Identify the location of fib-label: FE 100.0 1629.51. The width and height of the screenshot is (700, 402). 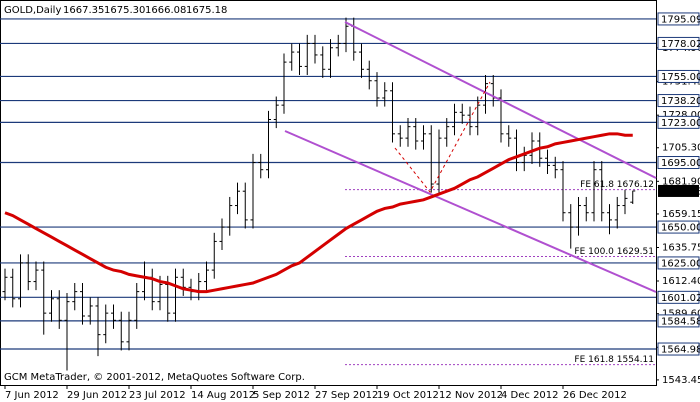
(614, 252).